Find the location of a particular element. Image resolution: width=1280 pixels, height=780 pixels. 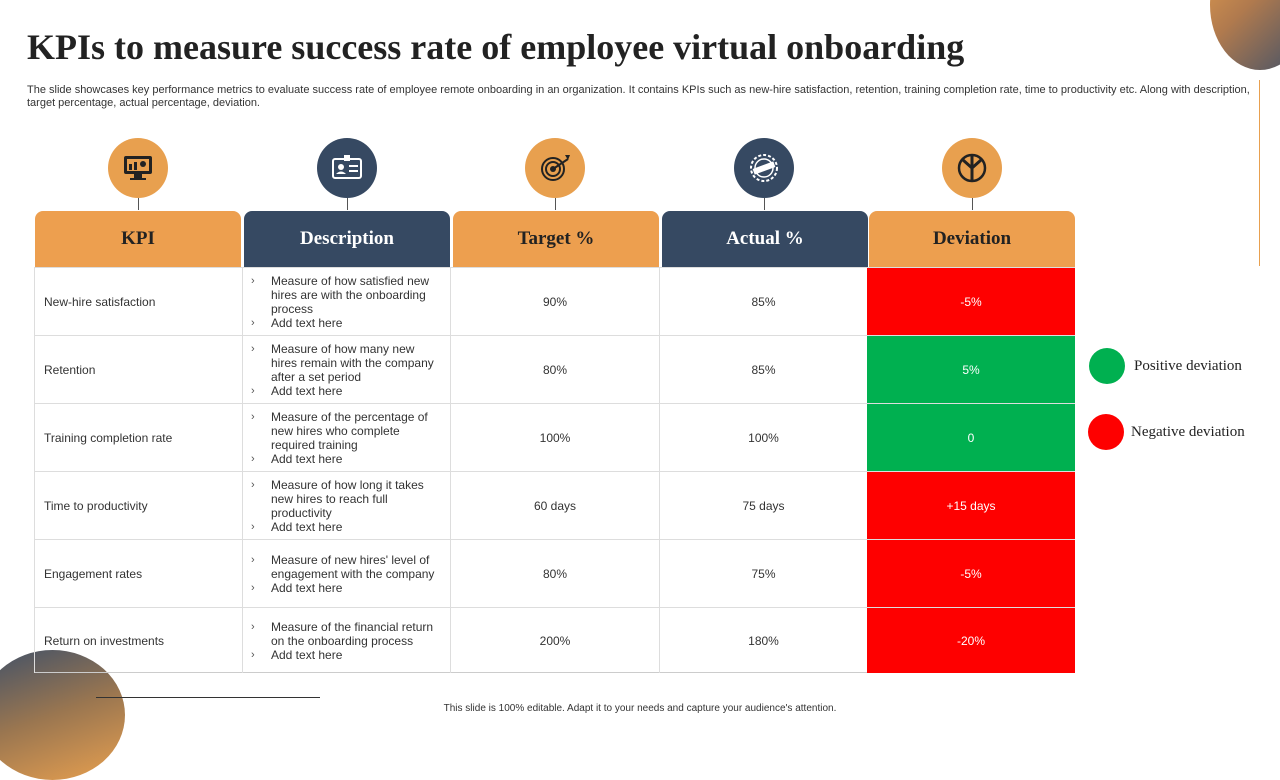

target-value: 90% is located at coordinates (554, 302).